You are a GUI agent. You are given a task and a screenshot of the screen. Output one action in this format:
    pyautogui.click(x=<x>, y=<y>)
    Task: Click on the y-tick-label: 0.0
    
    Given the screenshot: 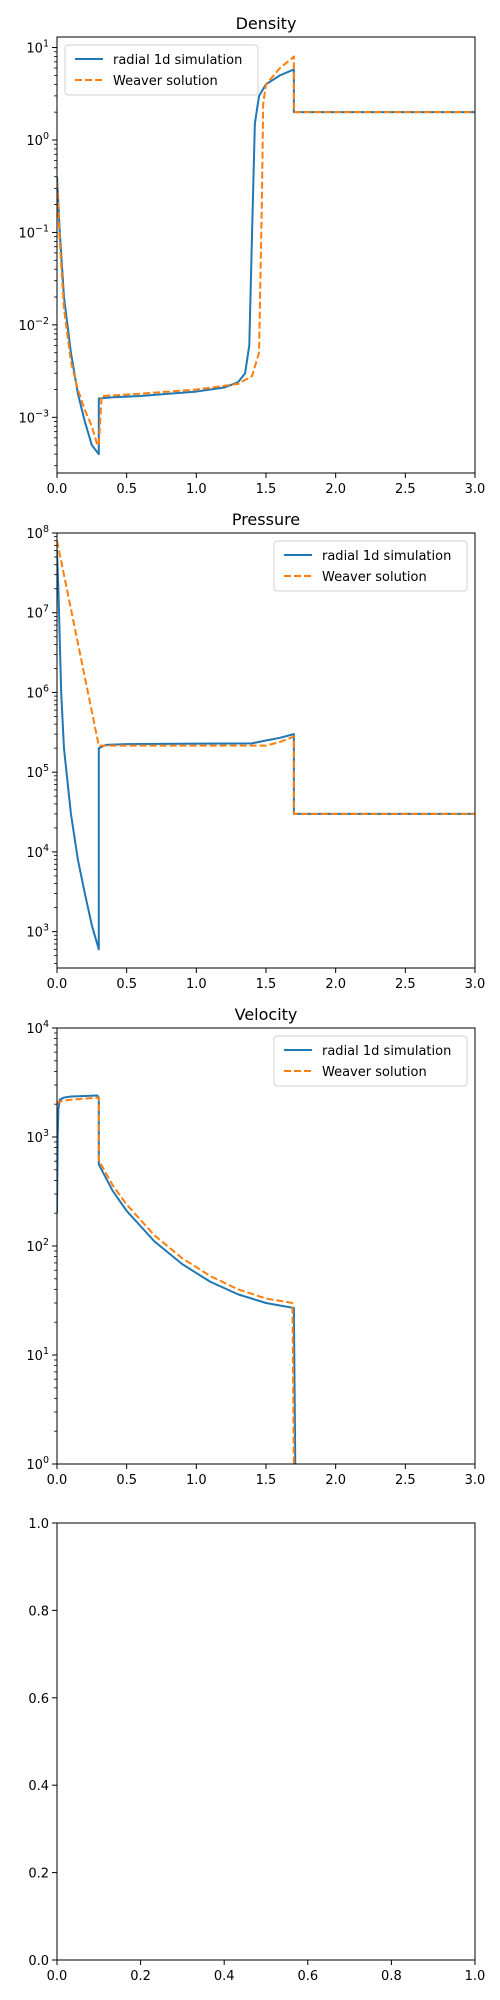 What is the action you would take?
    pyautogui.click(x=38, y=1961)
    